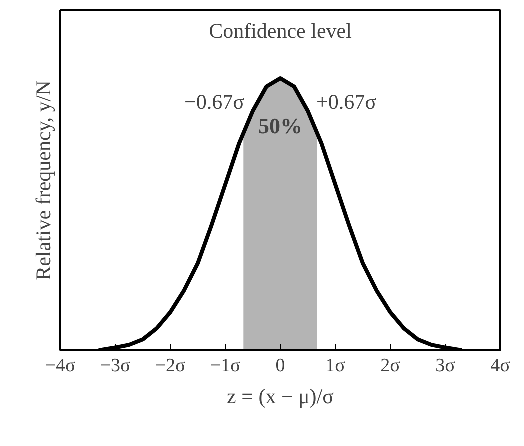 The height and width of the screenshot is (446, 524). What do you see at coordinates (281, 366) in the screenshot?
I see `x-tick-label: 0` at bounding box center [281, 366].